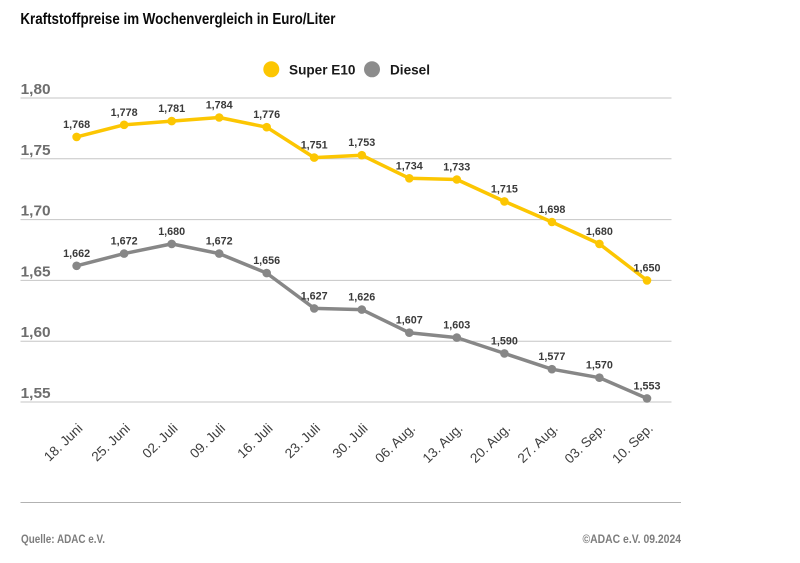  I want to click on svg-text: 1,662, so click(76, 254).